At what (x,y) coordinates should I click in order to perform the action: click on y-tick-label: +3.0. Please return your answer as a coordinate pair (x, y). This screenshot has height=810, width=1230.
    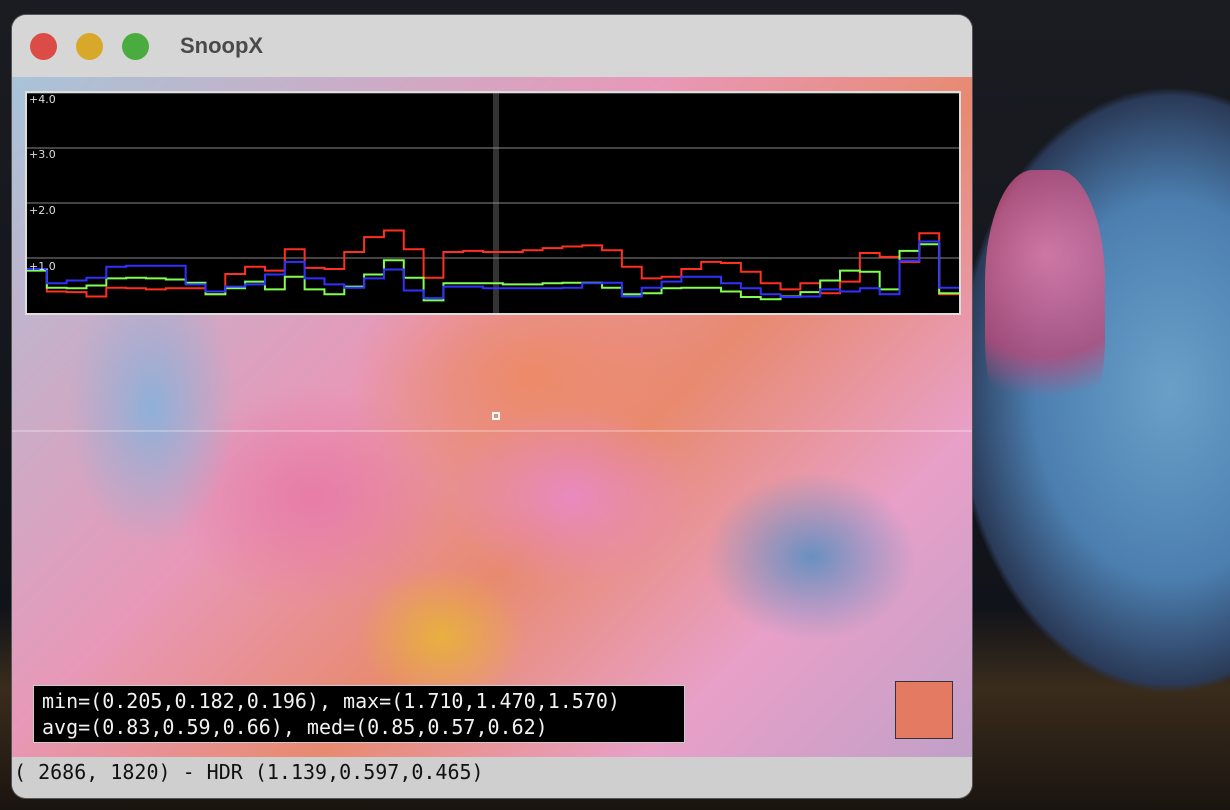
    Looking at the image, I should click on (42, 154).